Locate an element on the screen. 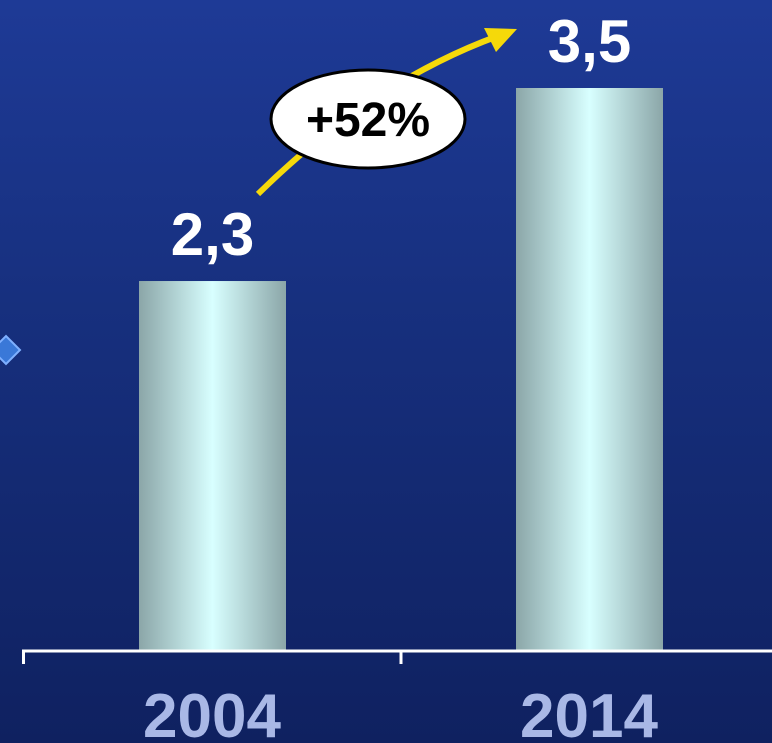 The width and height of the screenshot is (772, 743). bar-2004 is located at coordinates (212, 466).